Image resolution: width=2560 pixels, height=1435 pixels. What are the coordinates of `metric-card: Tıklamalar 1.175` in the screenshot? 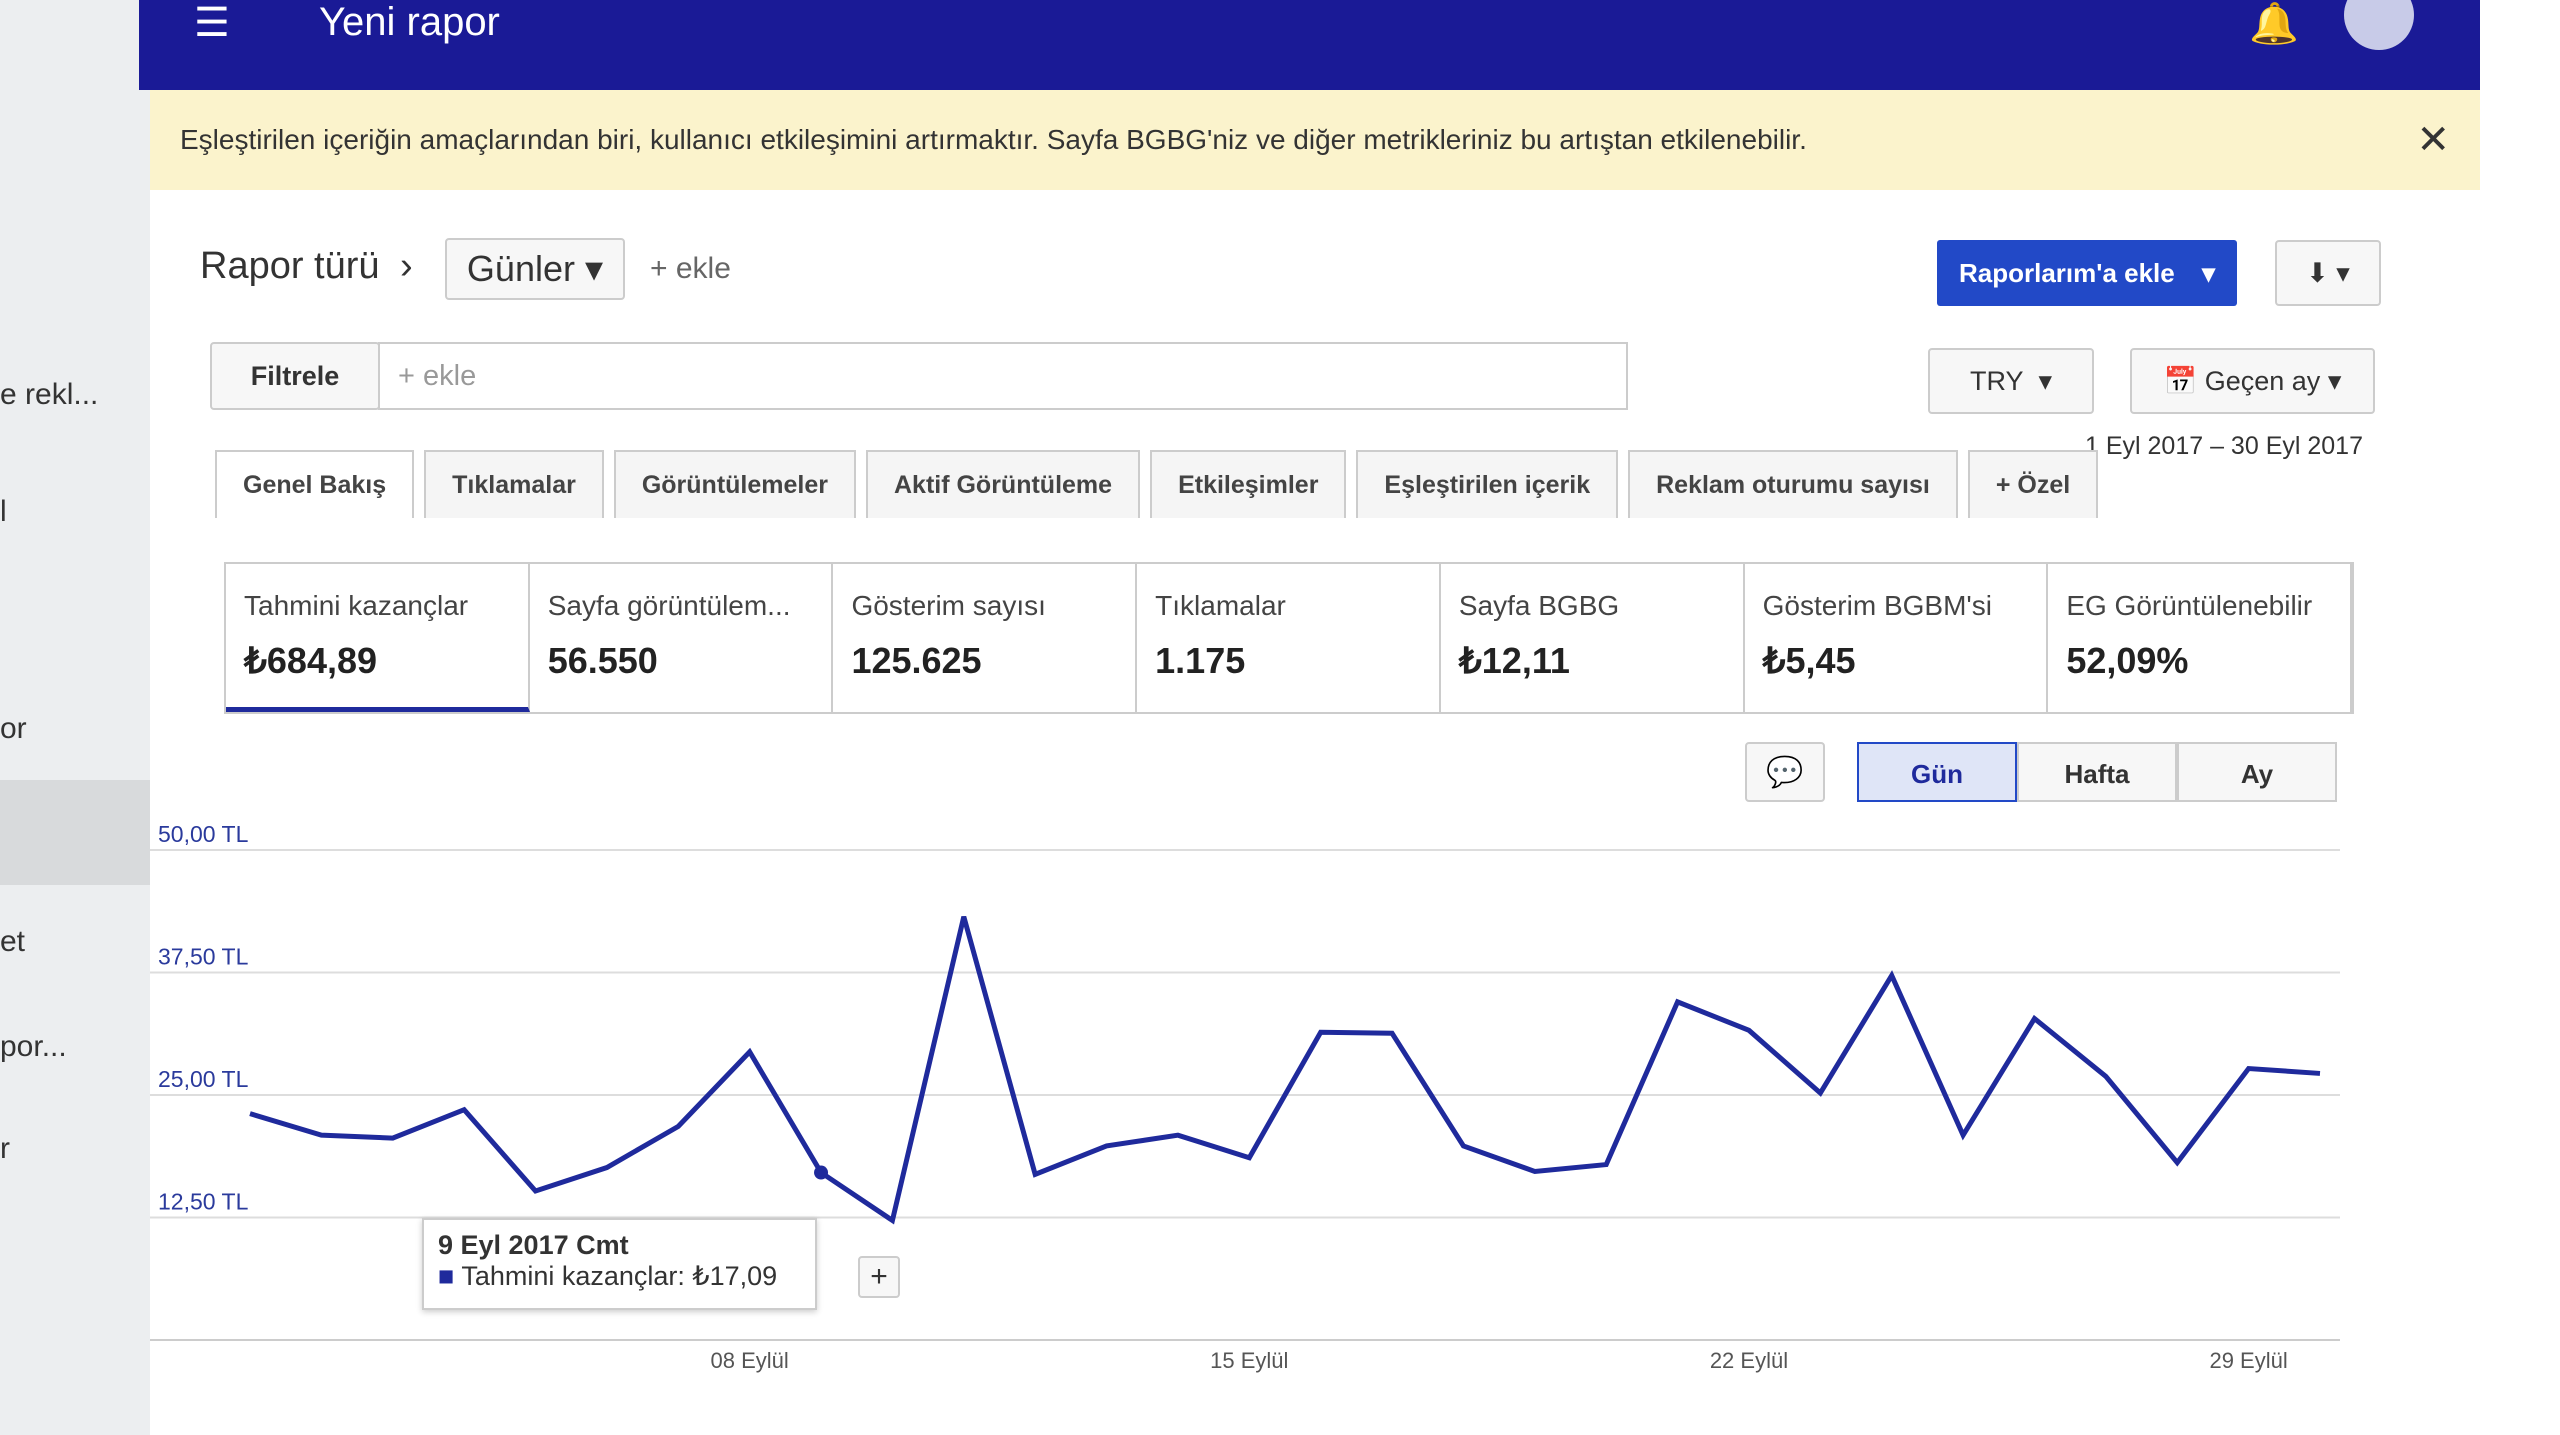 It's located at (1289, 638).